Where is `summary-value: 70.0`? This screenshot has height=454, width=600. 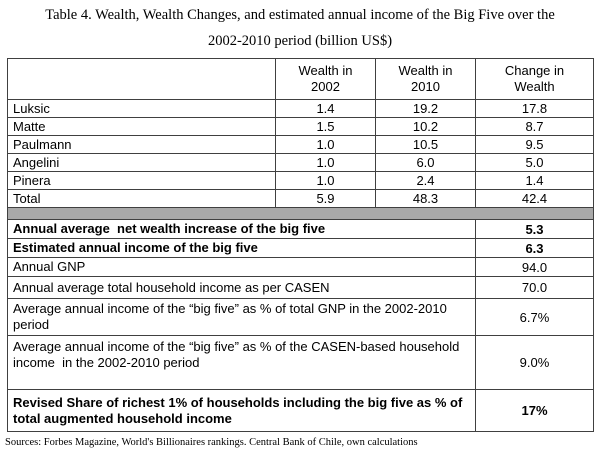
summary-value: 70.0 is located at coordinates (534, 287).